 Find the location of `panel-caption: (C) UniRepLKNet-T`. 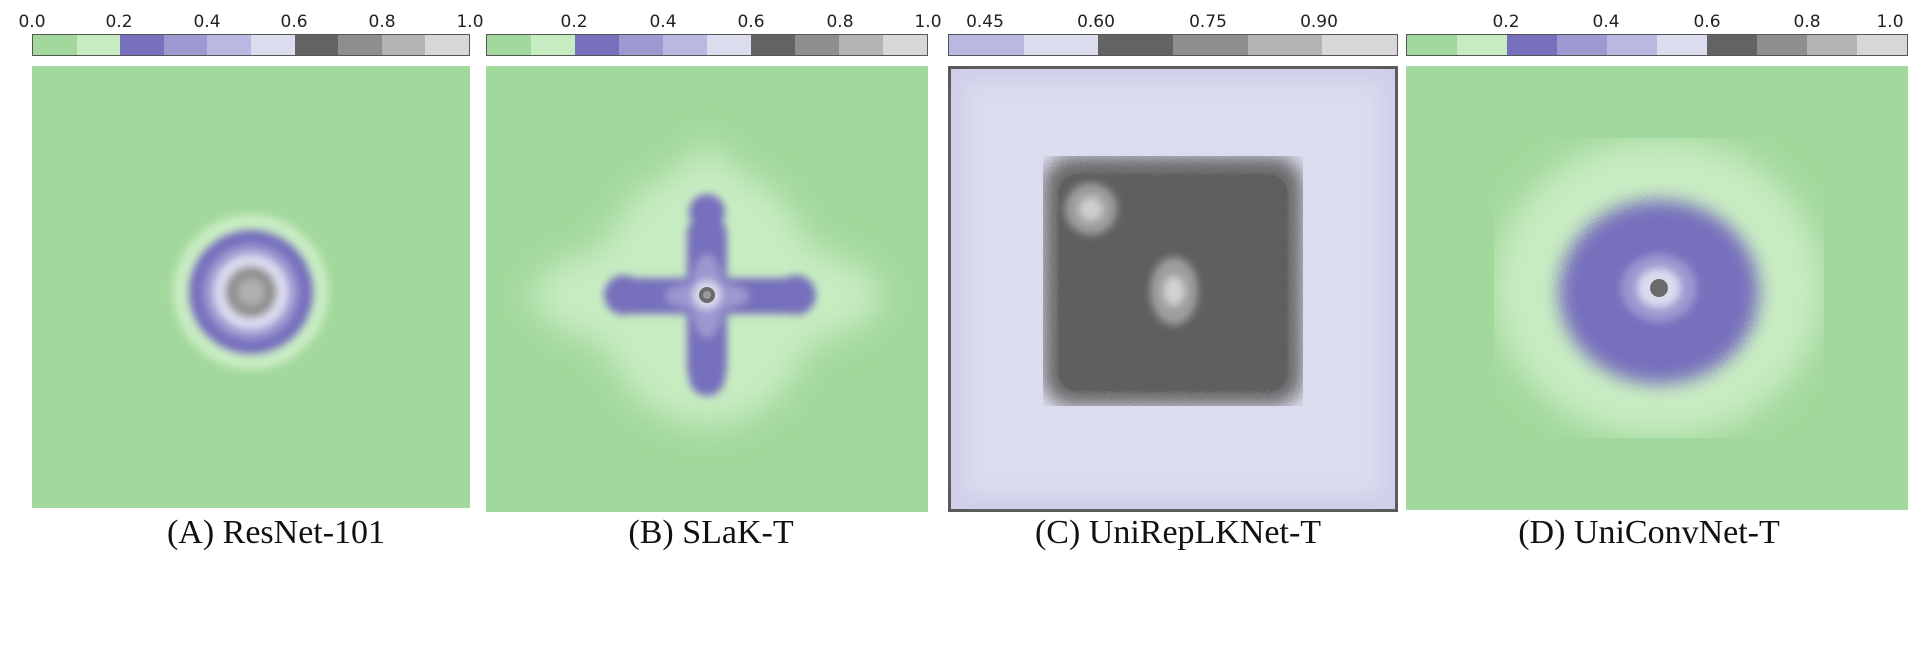

panel-caption: (C) UniRepLKNet-T is located at coordinates (1178, 532).